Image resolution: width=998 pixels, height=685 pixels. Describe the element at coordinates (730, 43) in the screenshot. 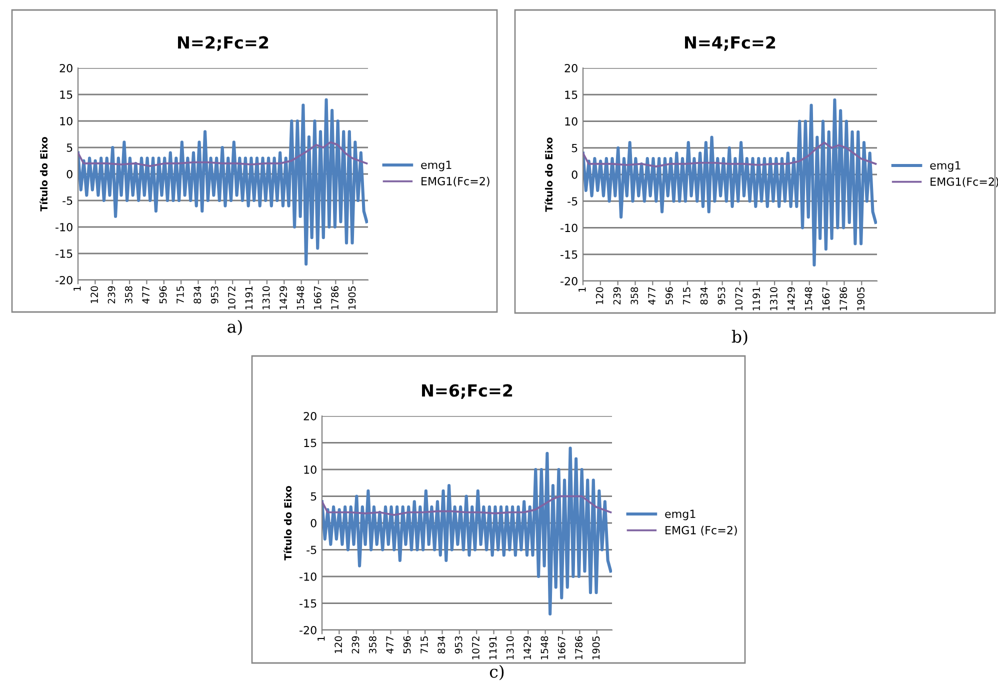

I see `chart-title: N=4;Fc=2` at that location.